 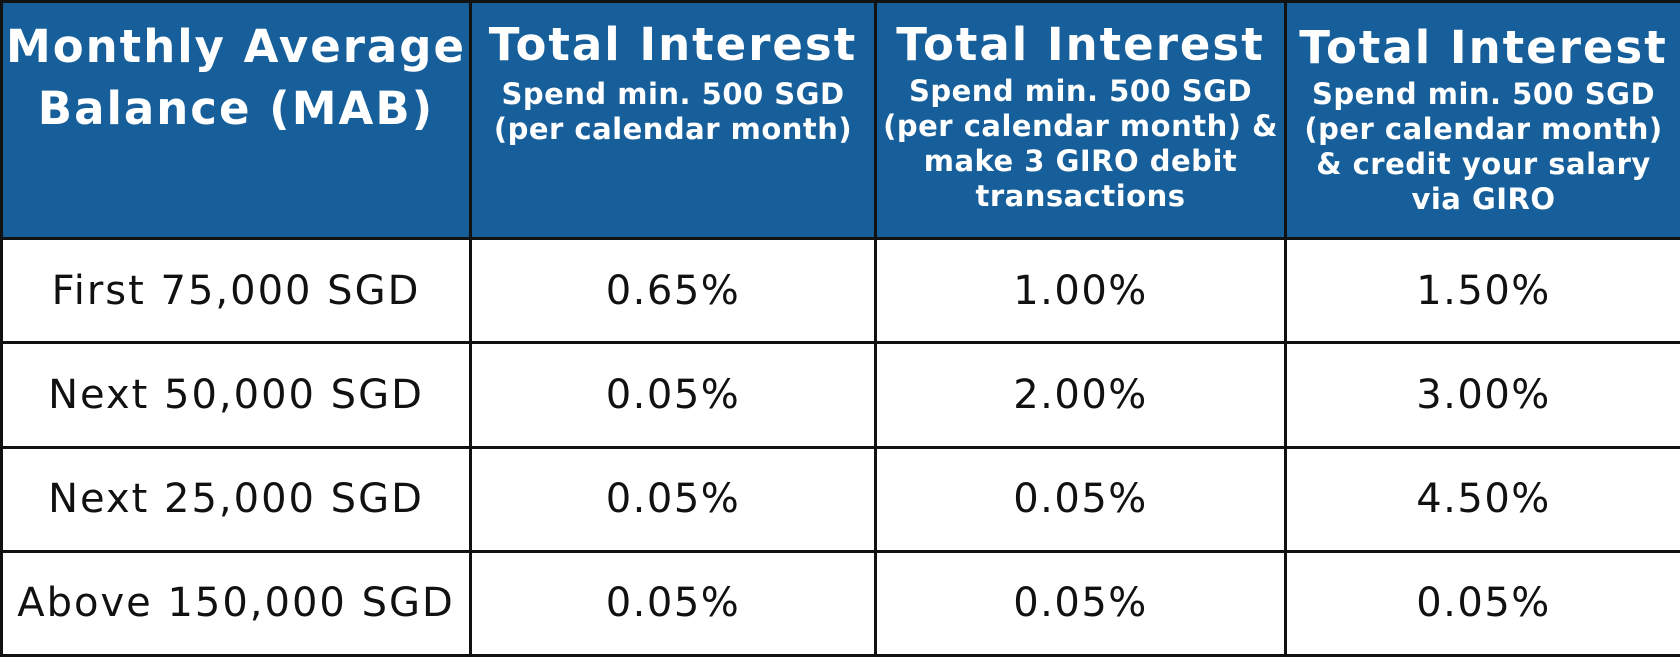 What do you see at coordinates (673, 290) in the screenshot?
I see `rate-cell: 0.65%` at bounding box center [673, 290].